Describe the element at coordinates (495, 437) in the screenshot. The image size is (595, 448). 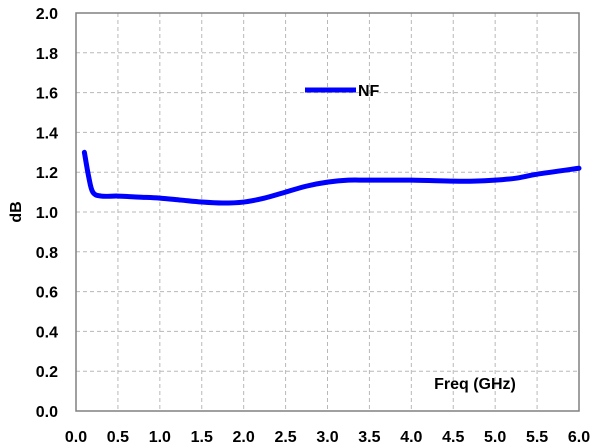
I see `x-tick-label: 5.0` at that location.